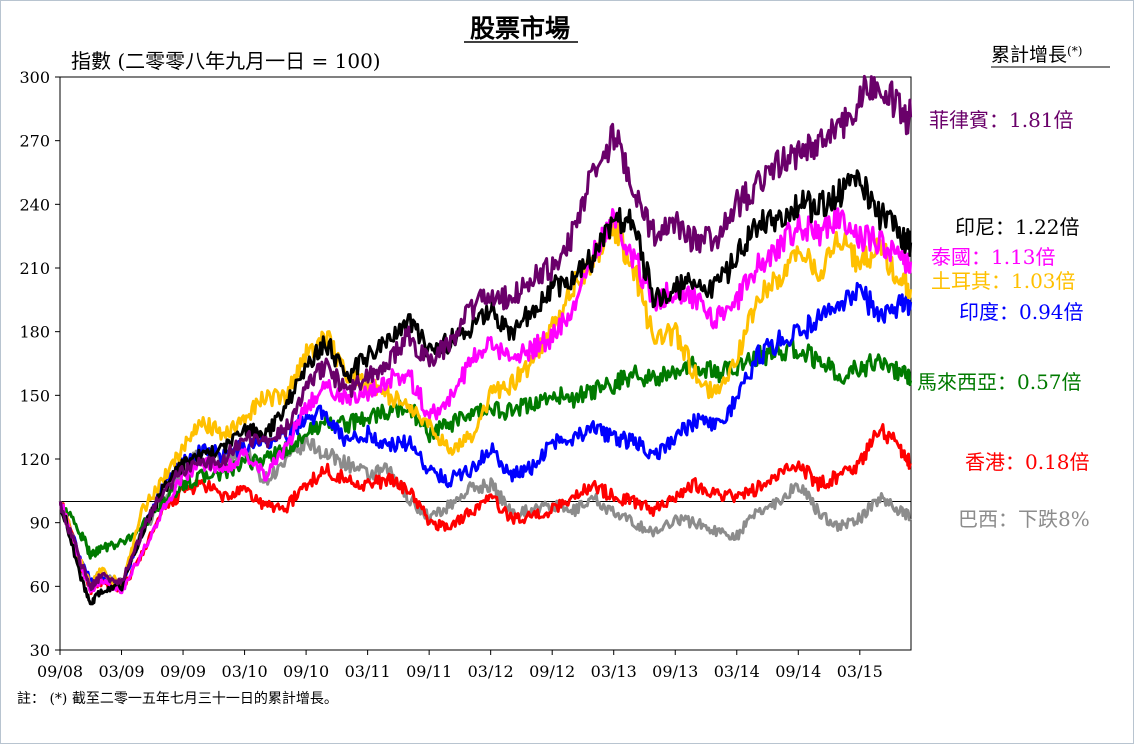 The width and height of the screenshot is (1134, 744). Describe the element at coordinates (34, 77) in the screenshot. I see `y-tick-label: 300` at that location.